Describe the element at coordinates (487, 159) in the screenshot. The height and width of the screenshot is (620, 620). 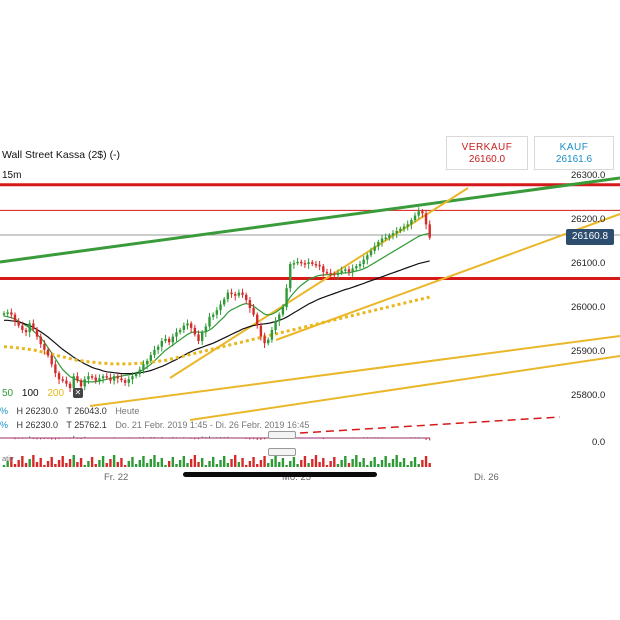
I see `sell-value: 26160.0` at that location.